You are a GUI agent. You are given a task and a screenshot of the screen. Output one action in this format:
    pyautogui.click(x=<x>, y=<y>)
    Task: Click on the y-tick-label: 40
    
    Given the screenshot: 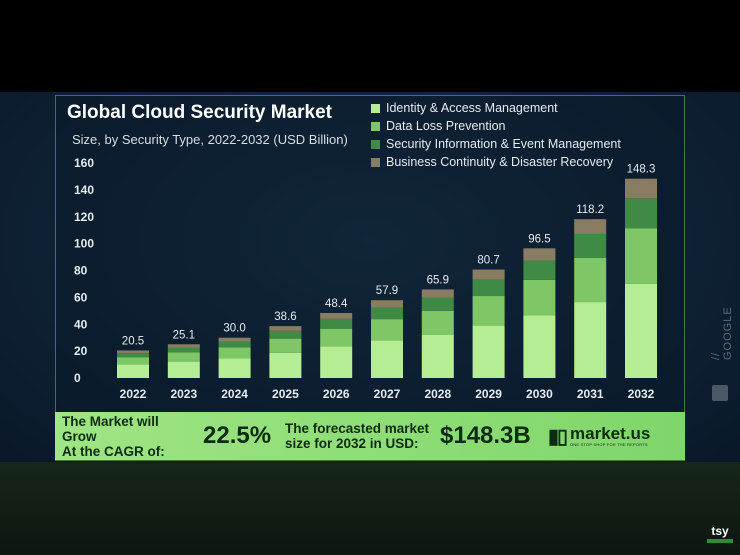 What is the action you would take?
    pyautogui.click(x=81, y=324)
    